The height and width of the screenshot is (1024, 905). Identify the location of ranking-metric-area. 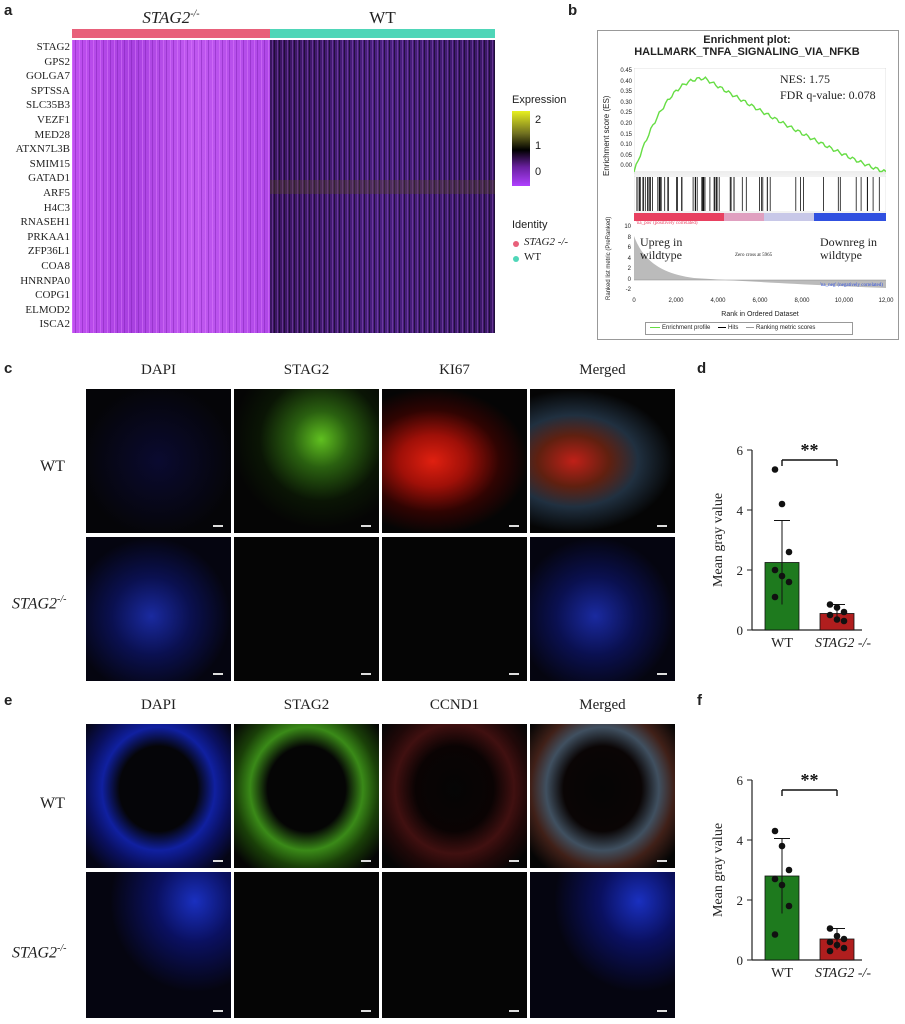
(760, 262).